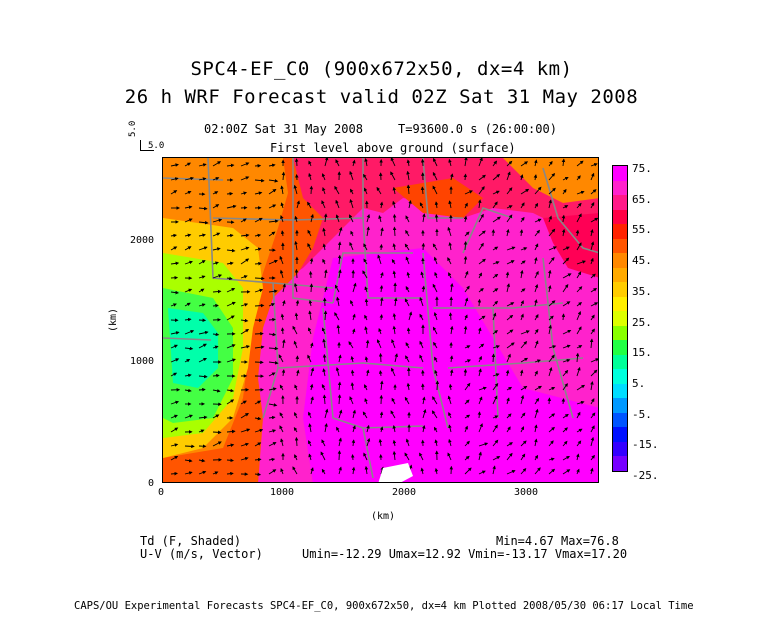 This screenshot has width=763, height=642. I want to click on dewpoint-lakes-orange, so click(438, 198).